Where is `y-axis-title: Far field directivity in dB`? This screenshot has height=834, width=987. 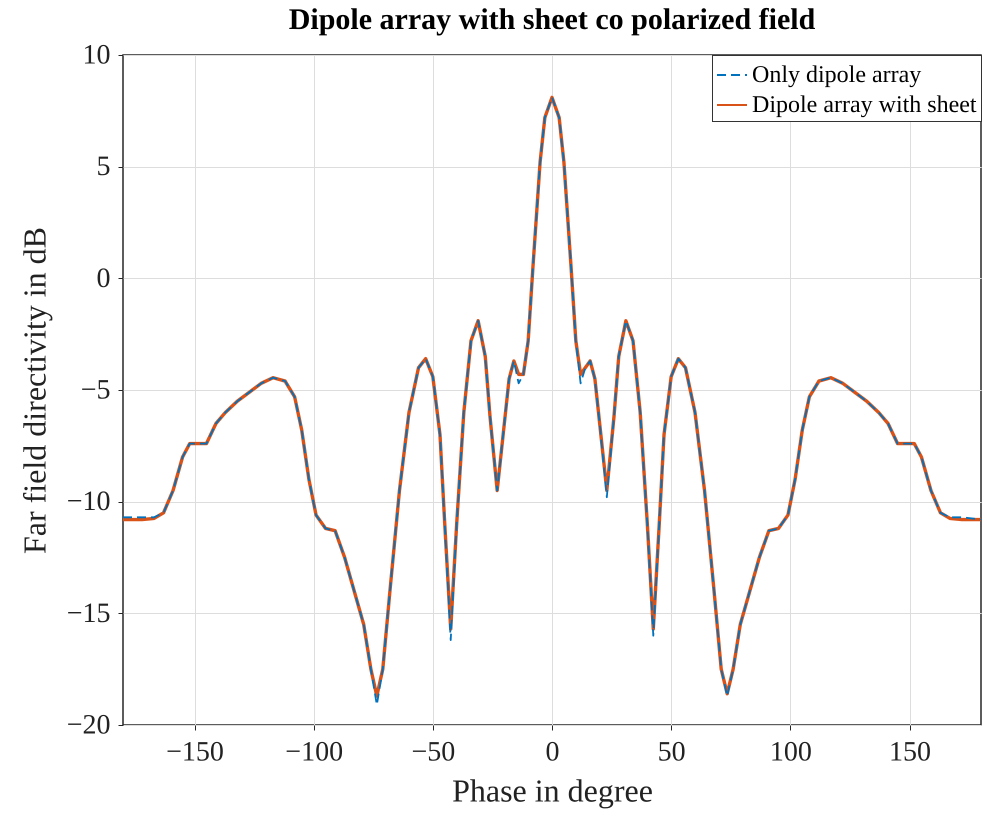
y-axis-title: Far field directivity in dB is located at coordinates (34, 390).